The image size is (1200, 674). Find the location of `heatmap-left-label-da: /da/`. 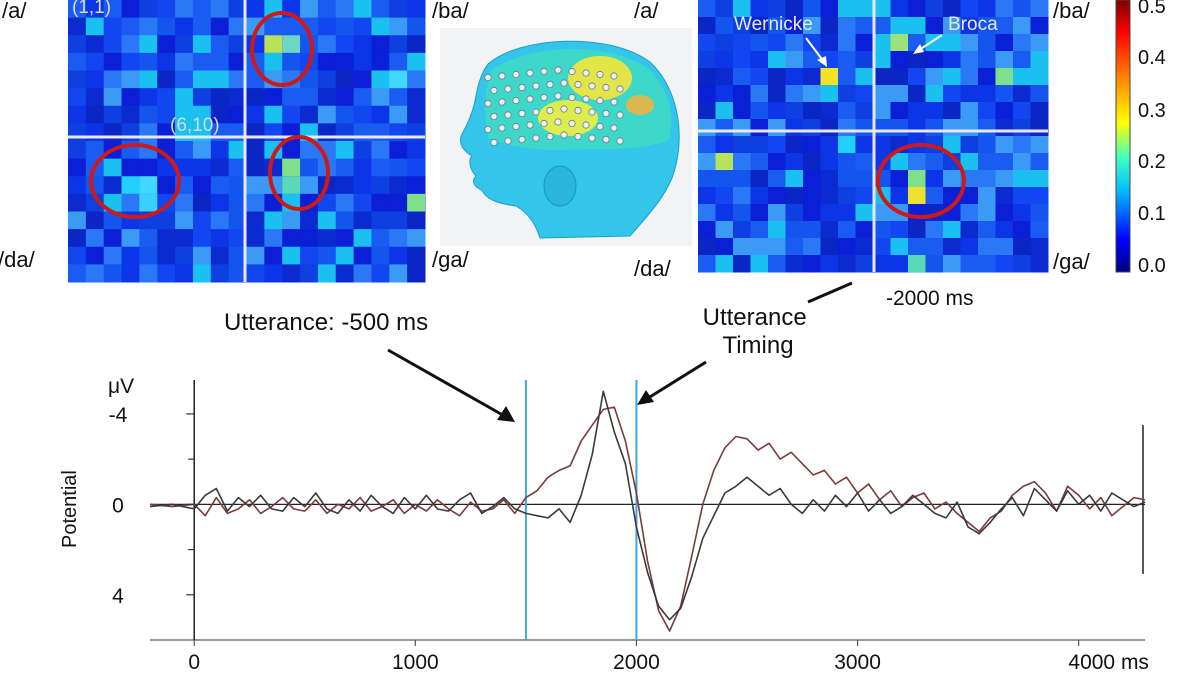

heatmap-left-label-da: /da/ is located at coordinates (18, 259).